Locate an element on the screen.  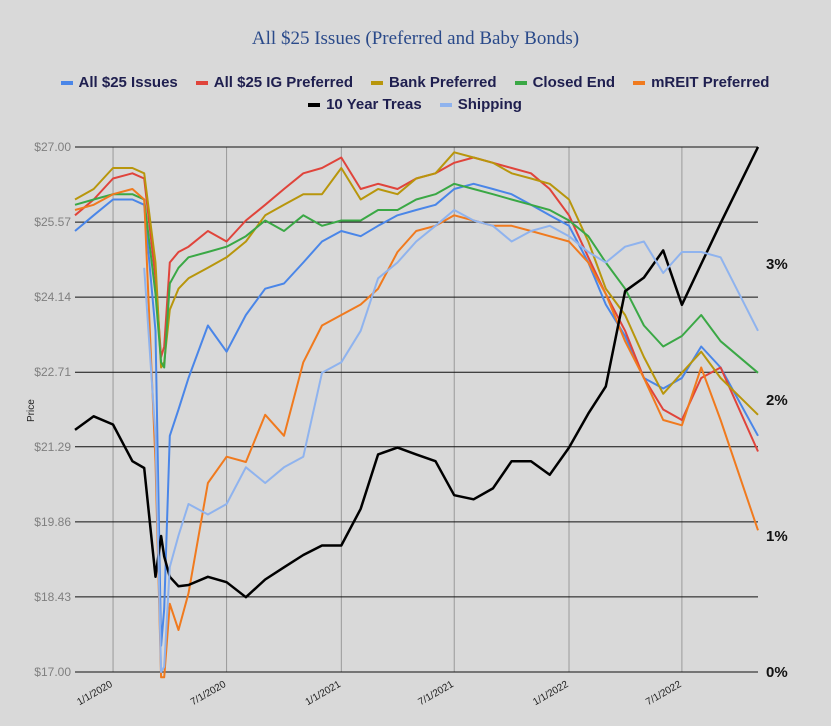
x-tick-label: 7/1/2021 is located at coordinates (437, 693).